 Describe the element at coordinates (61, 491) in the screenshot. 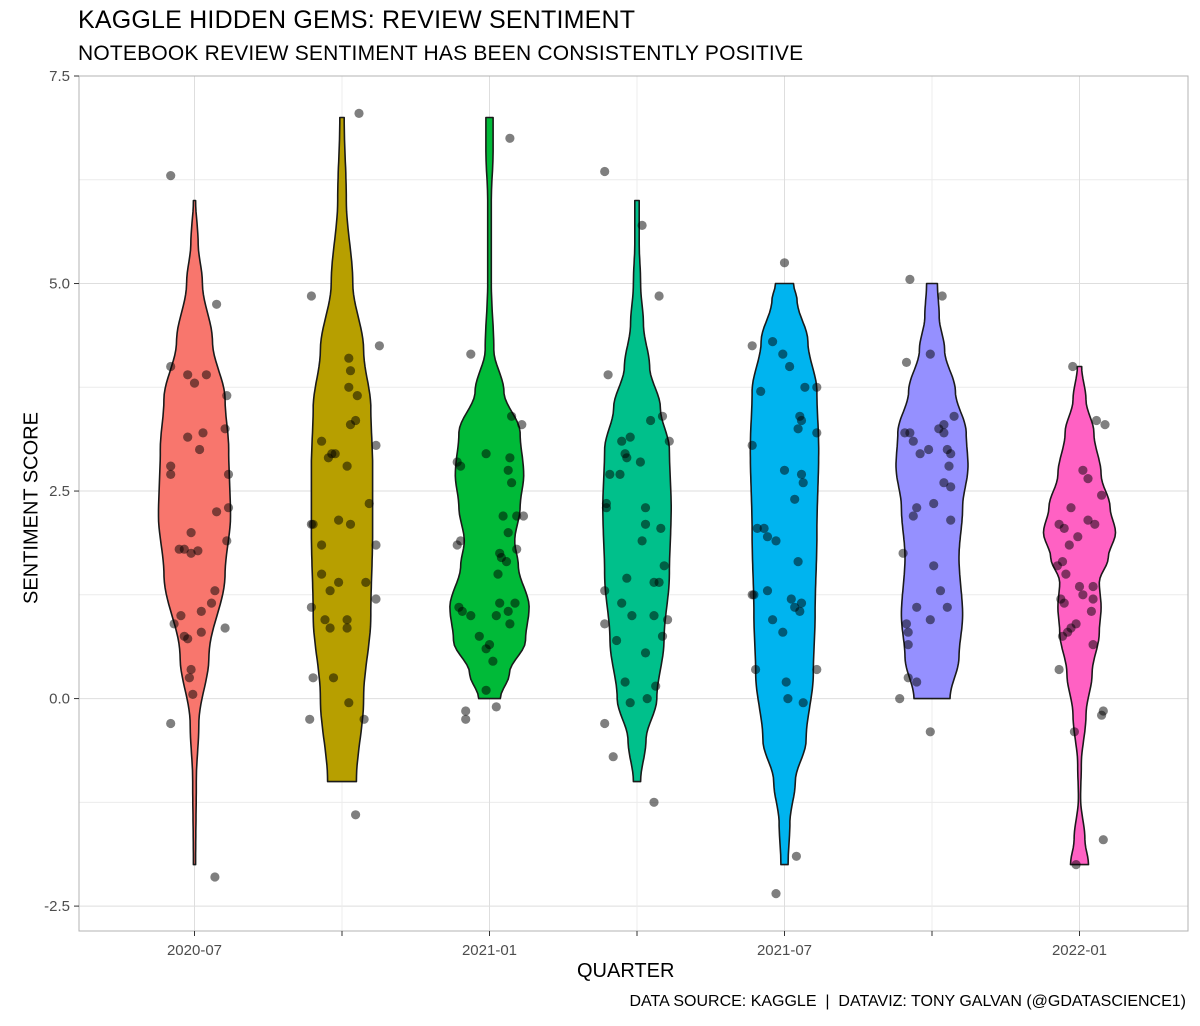

I see `y-axis-ticks: -2.5 0.0 2.5 5.0 7.5` at that location.